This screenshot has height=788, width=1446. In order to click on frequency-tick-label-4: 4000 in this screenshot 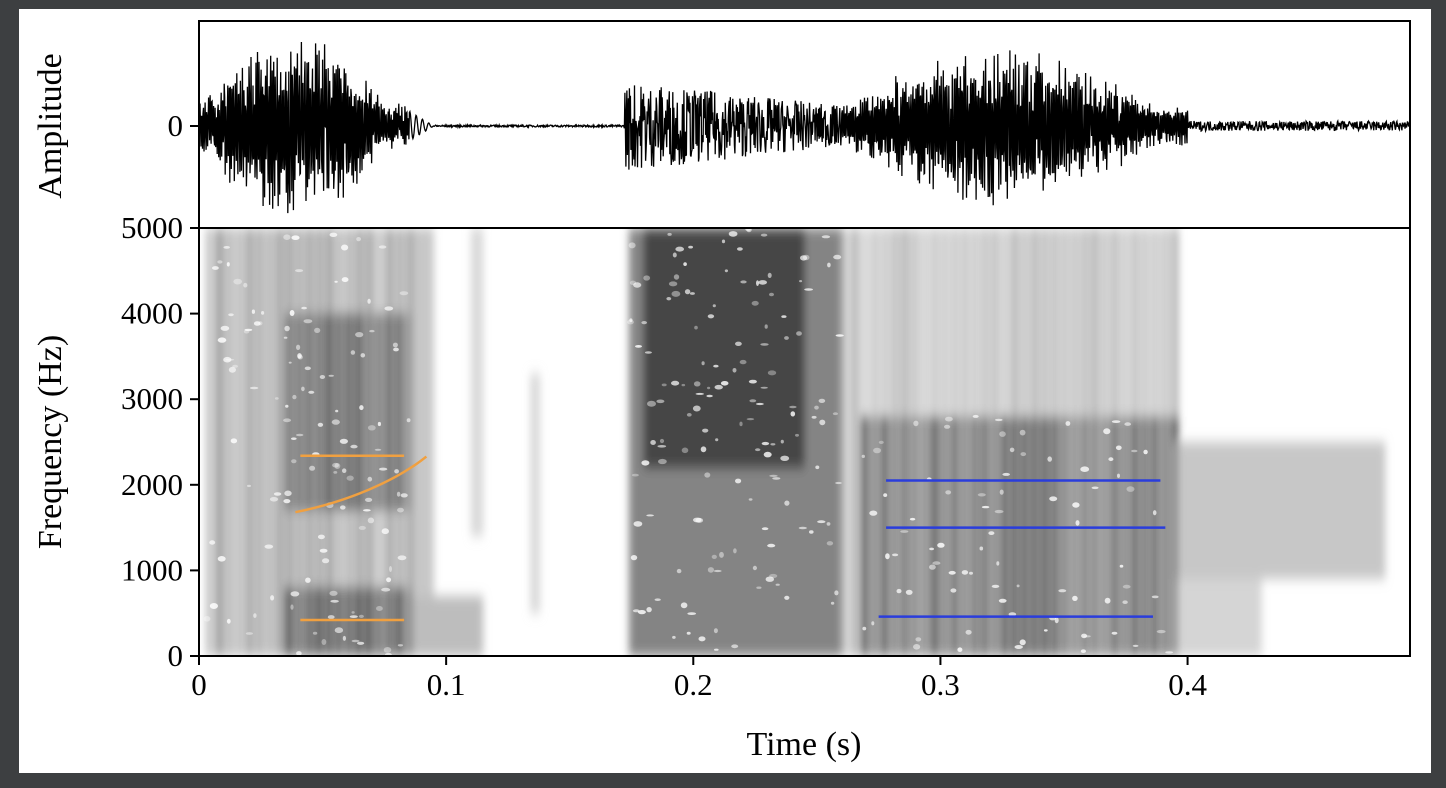, I will do `click(152, 313)`.